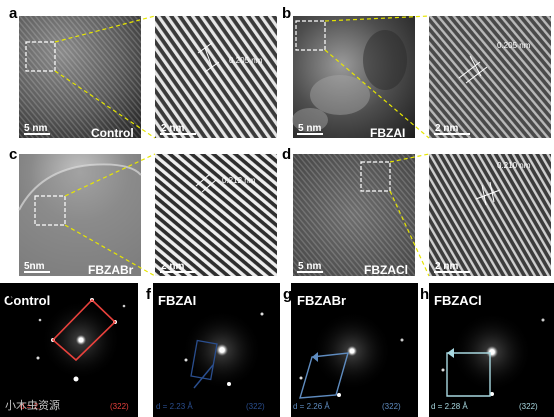  Describe the element at coordinates (386, 270) in the screenshot. I see `panel-d-sample-label: FBZACl` at that location.